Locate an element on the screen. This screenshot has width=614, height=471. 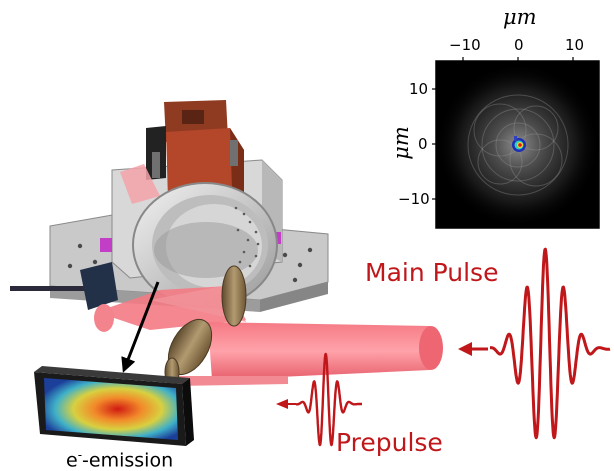
inset-y-tick: −10 is located at coordinates (414, 199).